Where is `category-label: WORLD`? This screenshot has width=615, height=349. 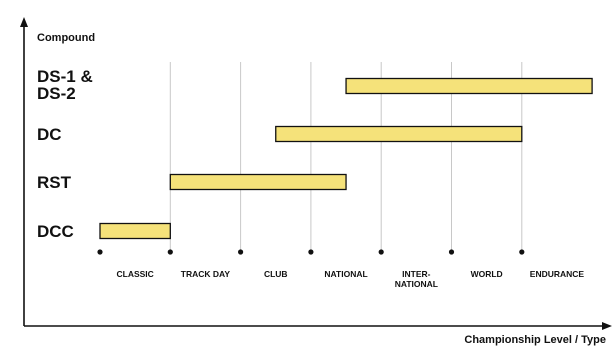 category-label: WORLD is located at coordinates (487, 274).